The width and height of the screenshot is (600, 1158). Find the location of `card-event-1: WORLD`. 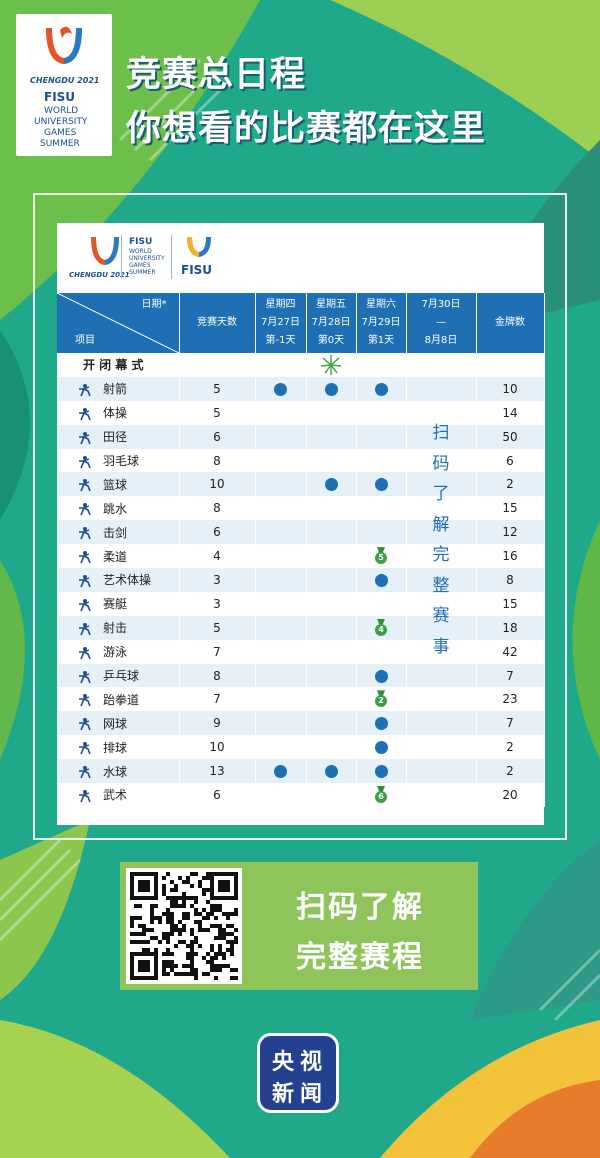

card-event-1: WORLD is located at coordinates (140, 251).